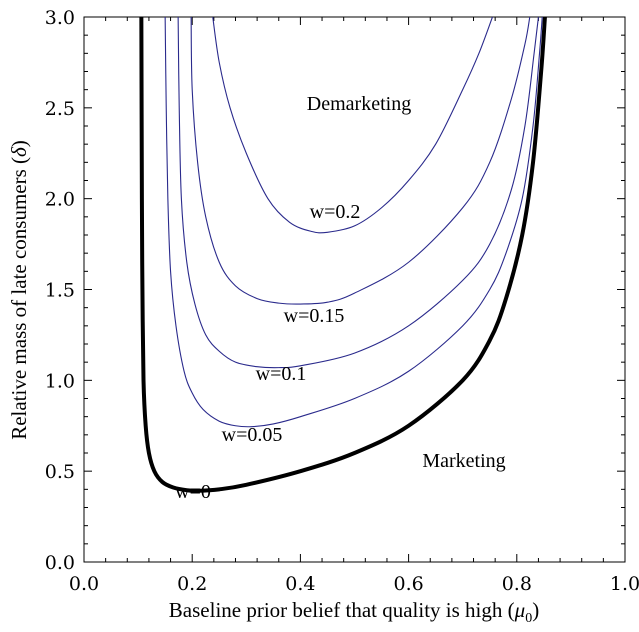  What do you see at coordinates (517, 584) in the screenshot?
I see `x-tick-label: 0.8` at bounding box center [517, 584].